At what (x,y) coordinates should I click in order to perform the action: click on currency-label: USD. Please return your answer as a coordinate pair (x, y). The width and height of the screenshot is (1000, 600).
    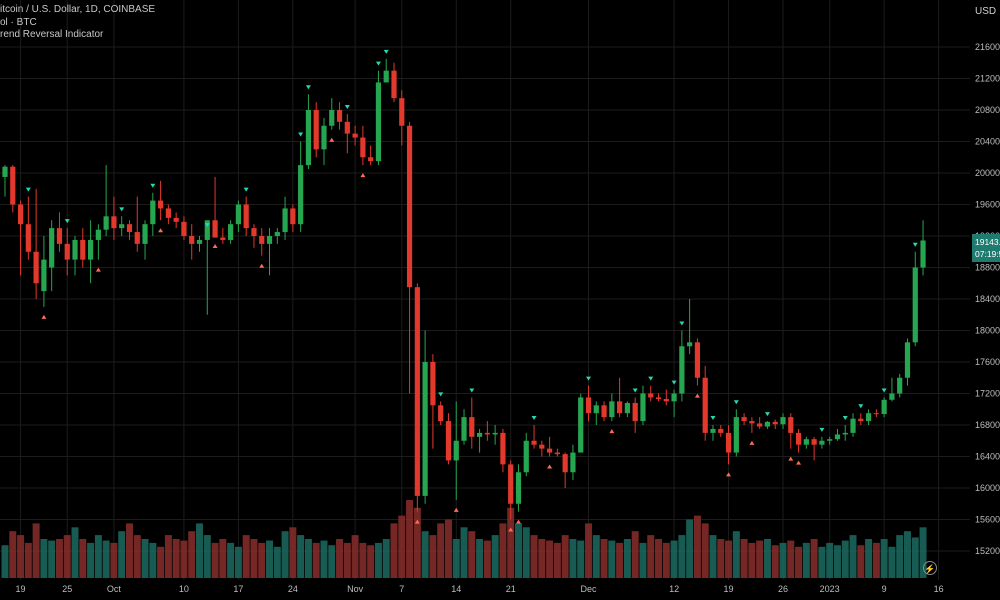
    Looking at the image, I should click on (986, 11).